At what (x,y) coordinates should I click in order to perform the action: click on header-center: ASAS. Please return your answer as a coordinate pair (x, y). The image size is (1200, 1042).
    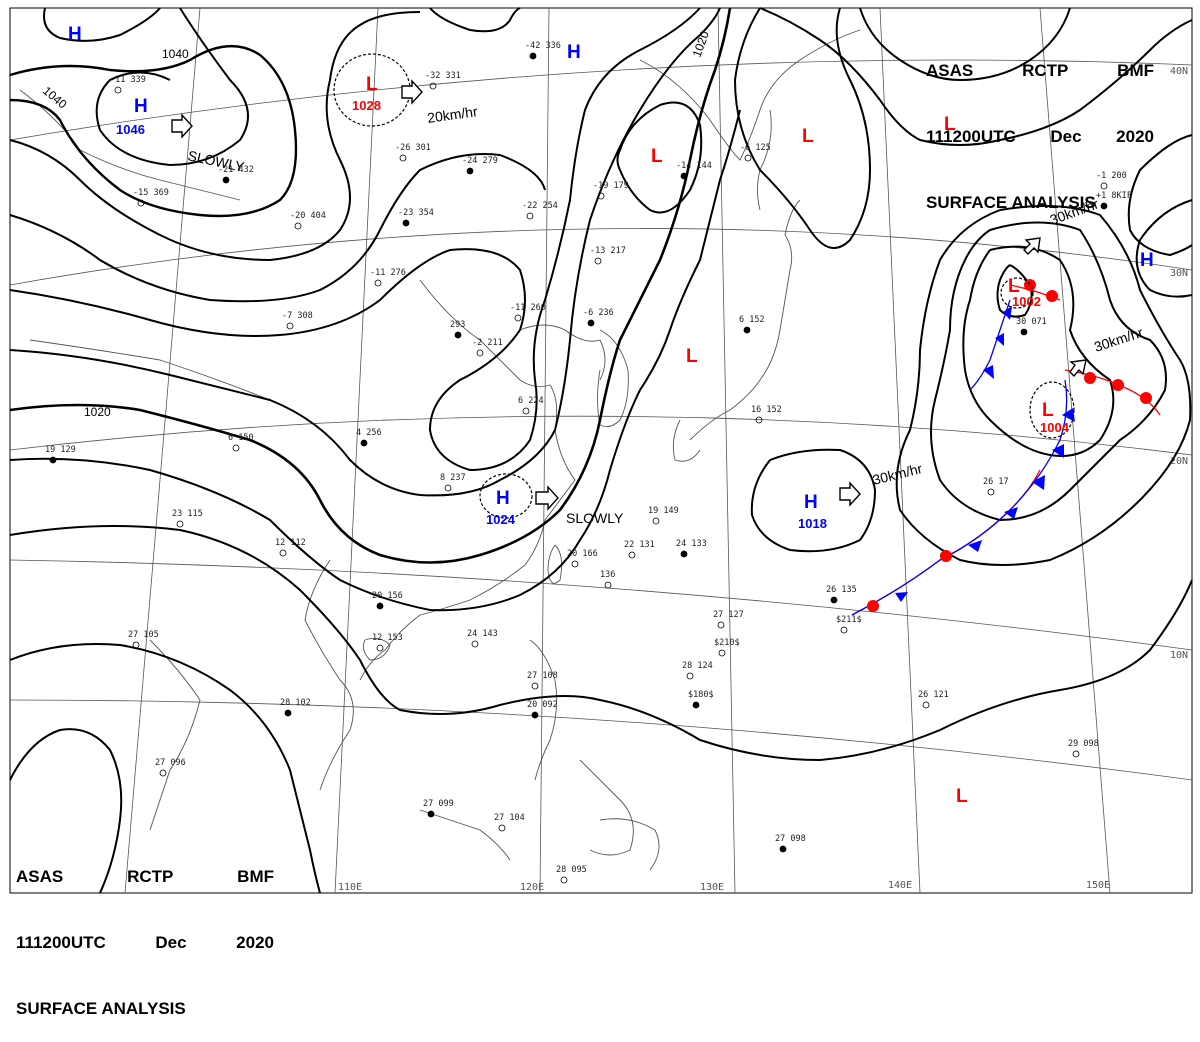
    Looking at the image, I should click on (40, 876).